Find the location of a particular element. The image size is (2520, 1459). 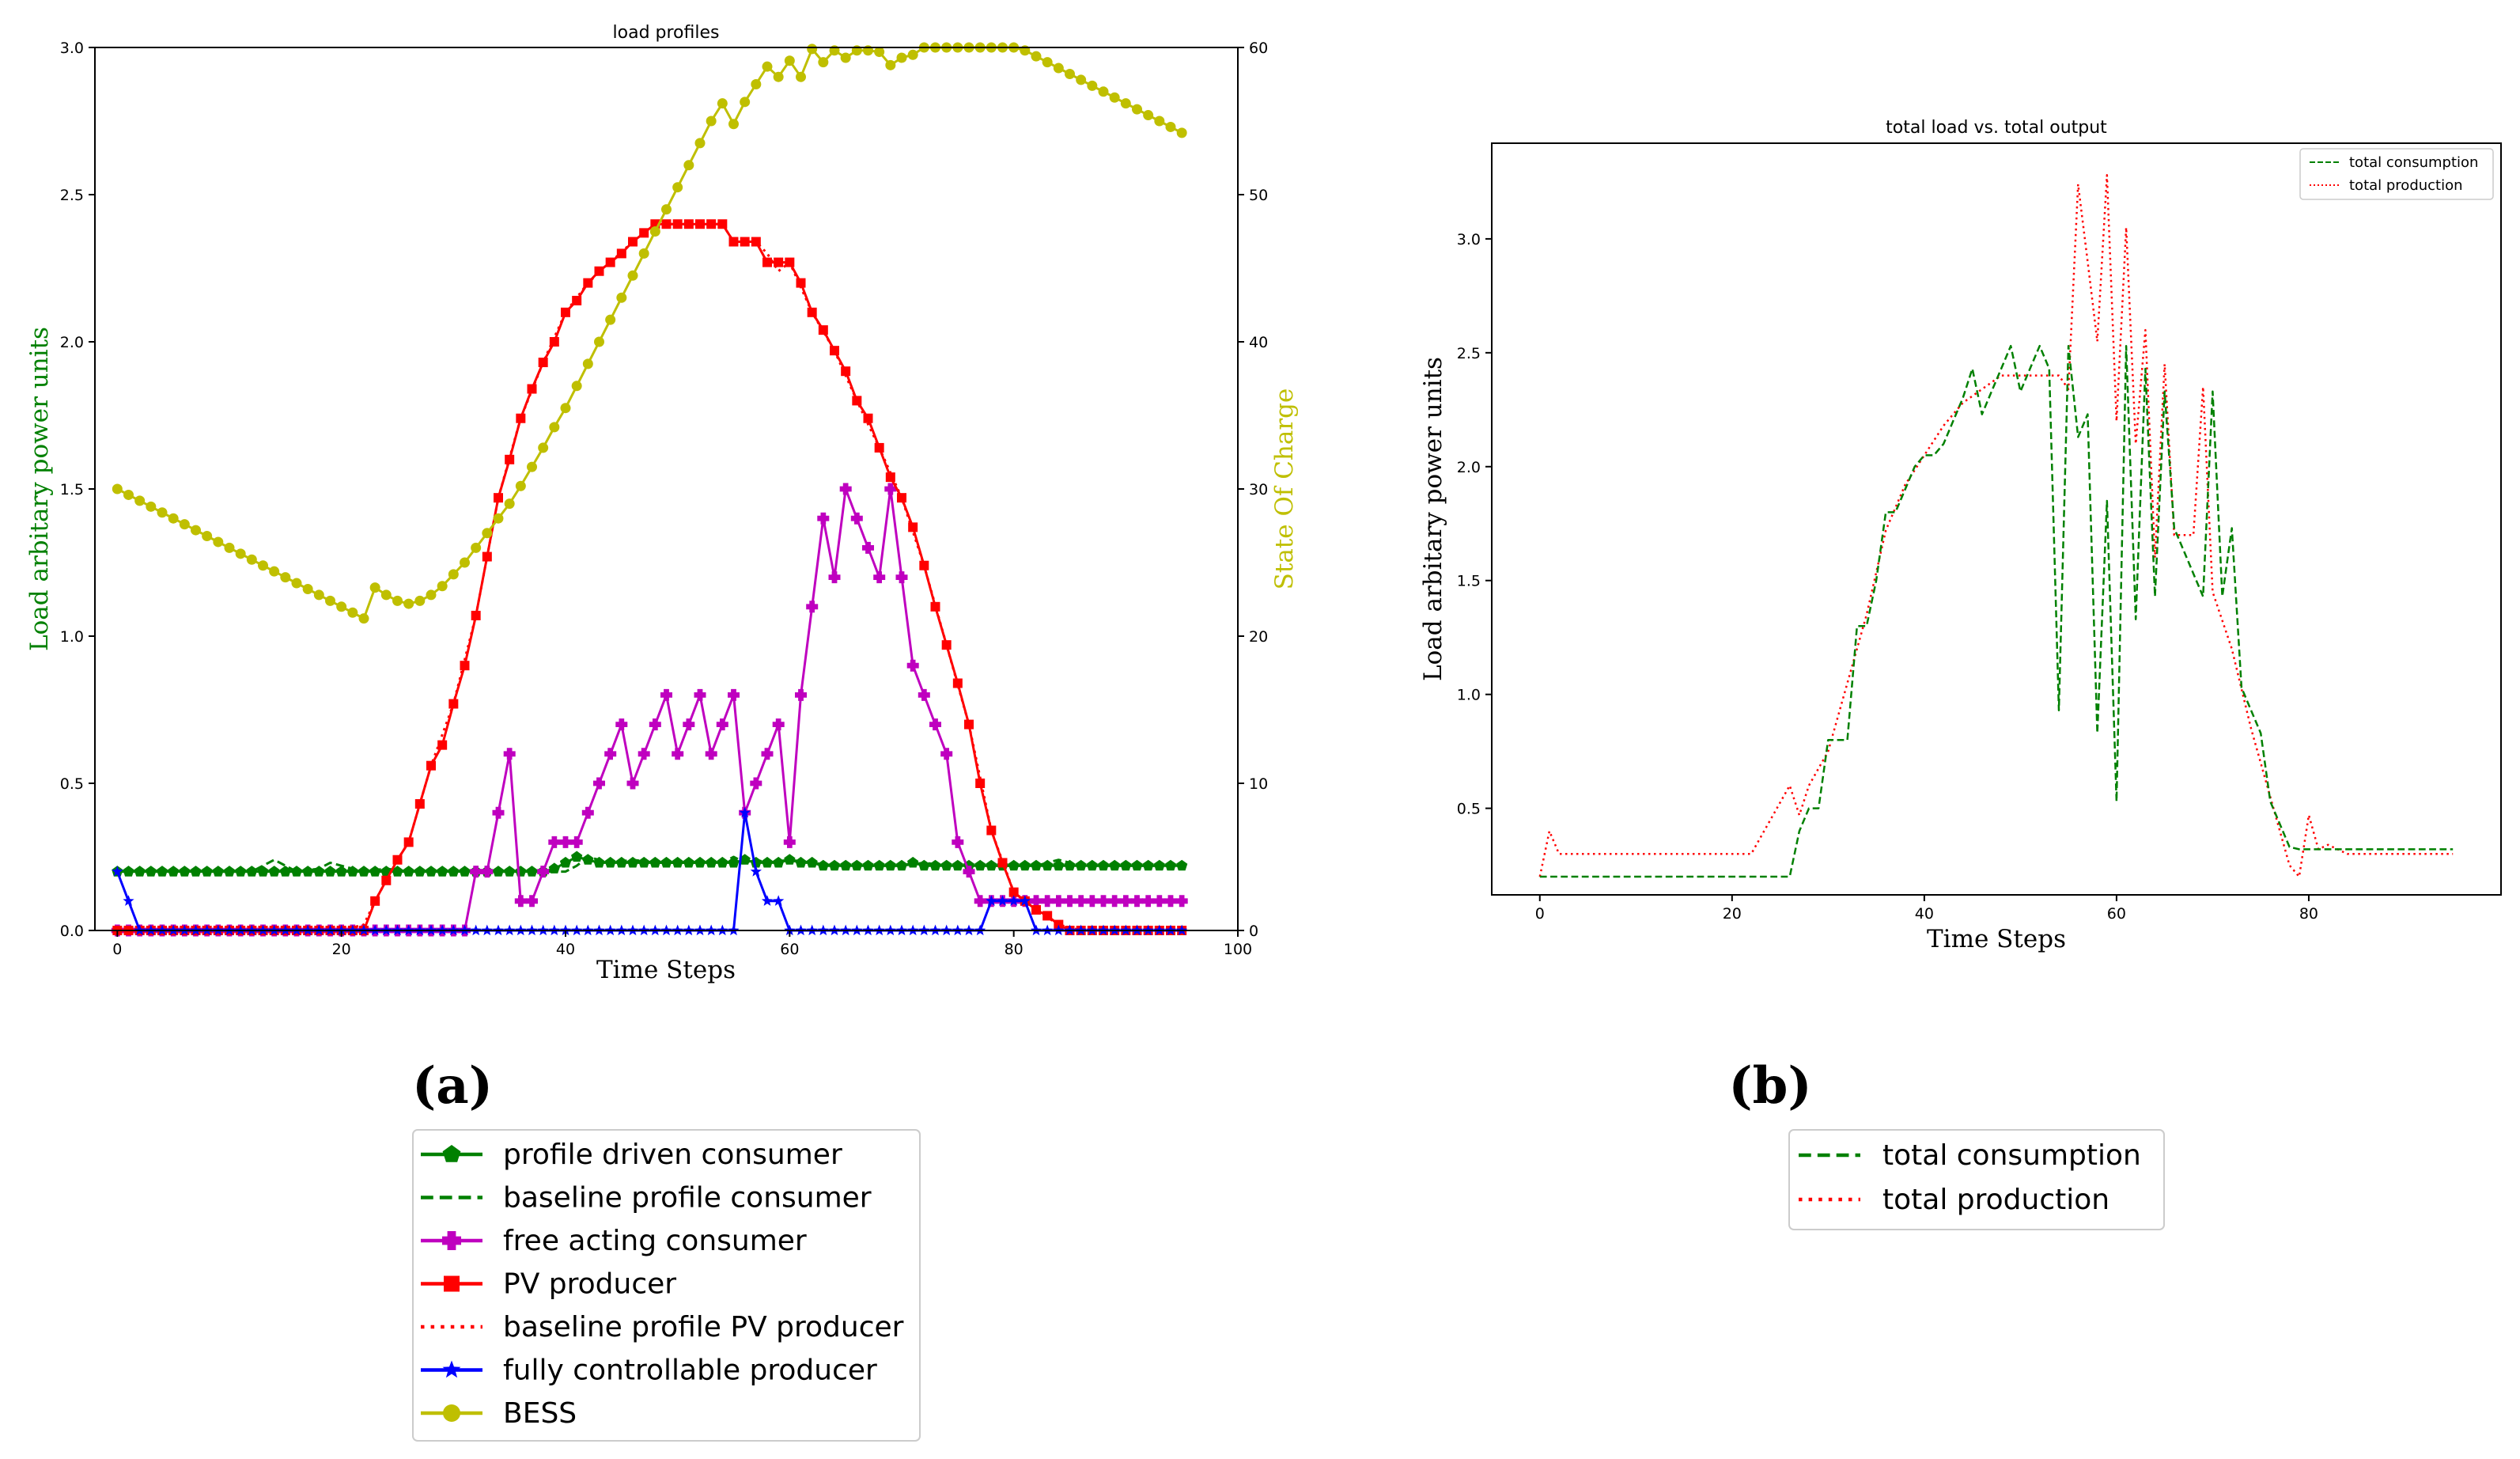

b-xtick-label: 0 is located at coordinates (1540, 914).